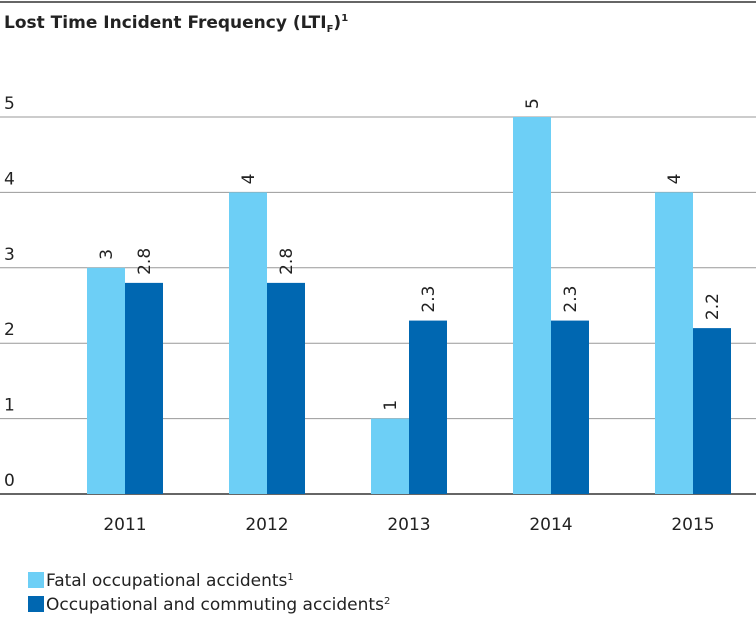  What do you see at coordinates (550, 525) in the screenshot?
I see `x-tick-label: 2014` at bounding box center [550, 525].